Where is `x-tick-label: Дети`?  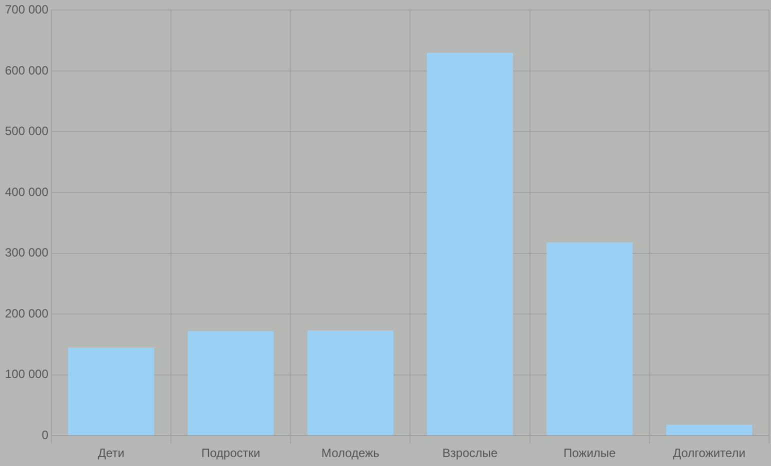
x-tick-label: Дети is located at coordinates (111, 453).